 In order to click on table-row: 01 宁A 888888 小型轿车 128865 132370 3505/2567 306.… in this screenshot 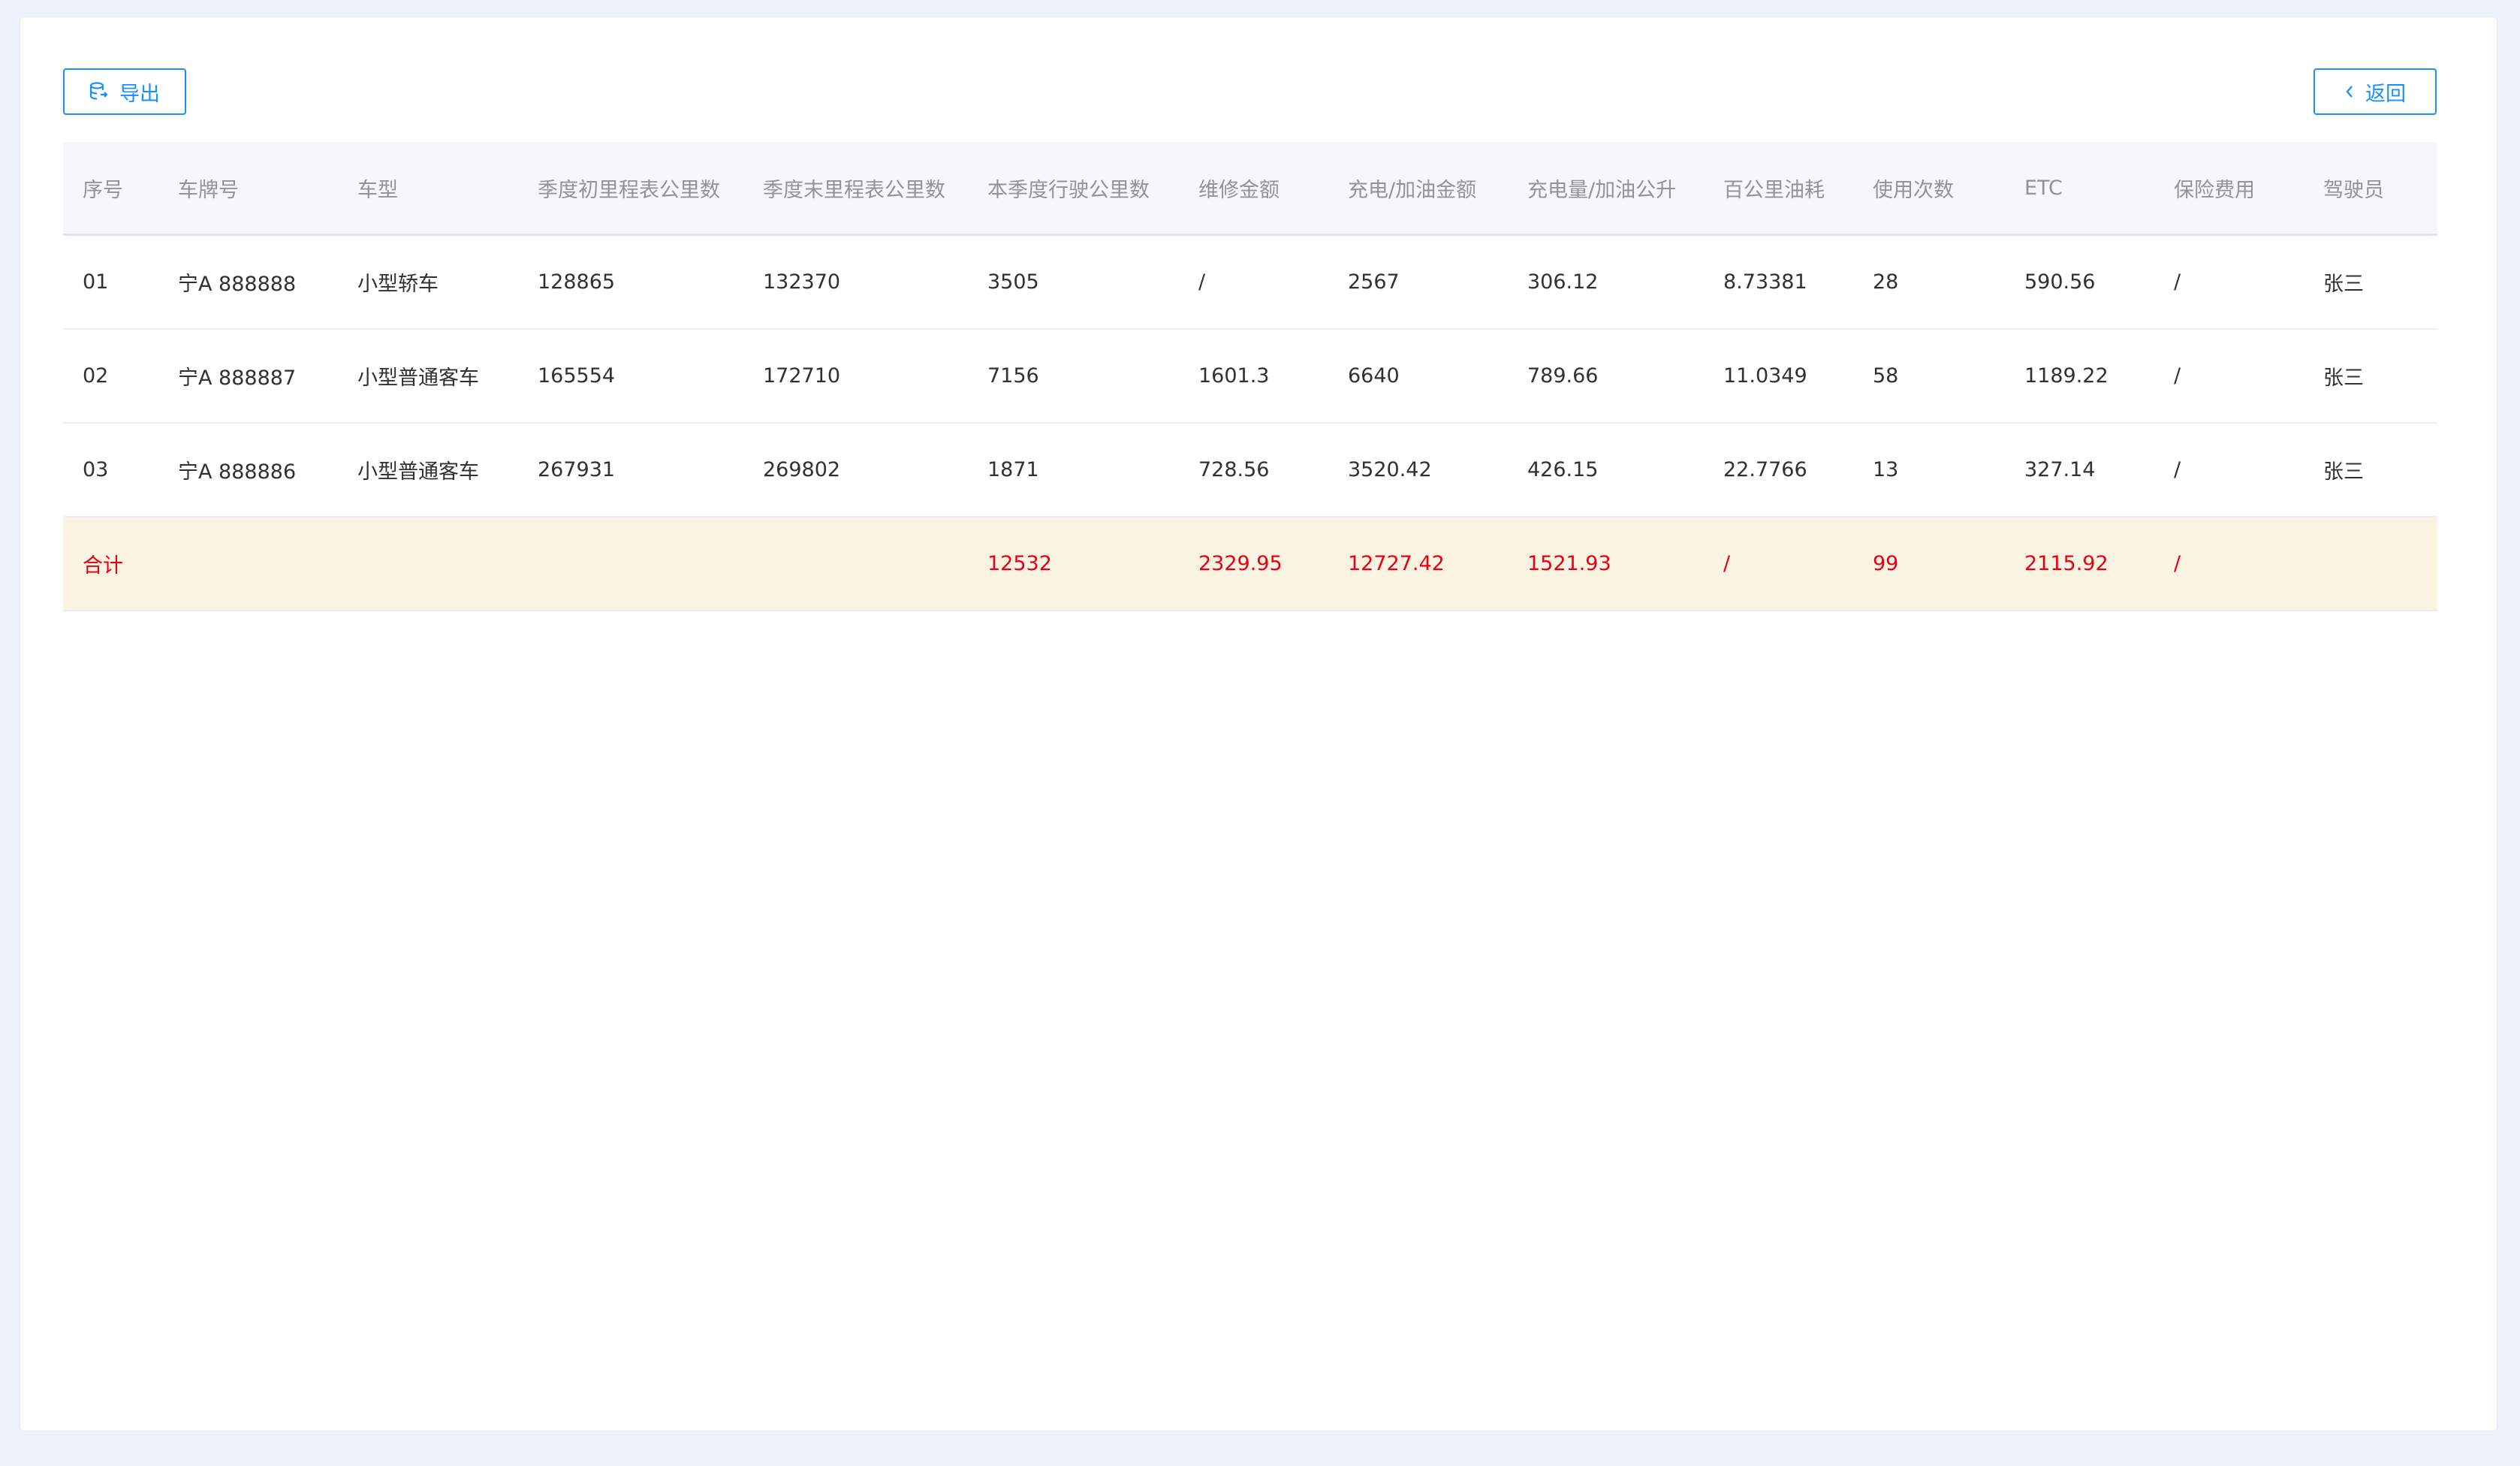, I will do `click(1250, 282)`.